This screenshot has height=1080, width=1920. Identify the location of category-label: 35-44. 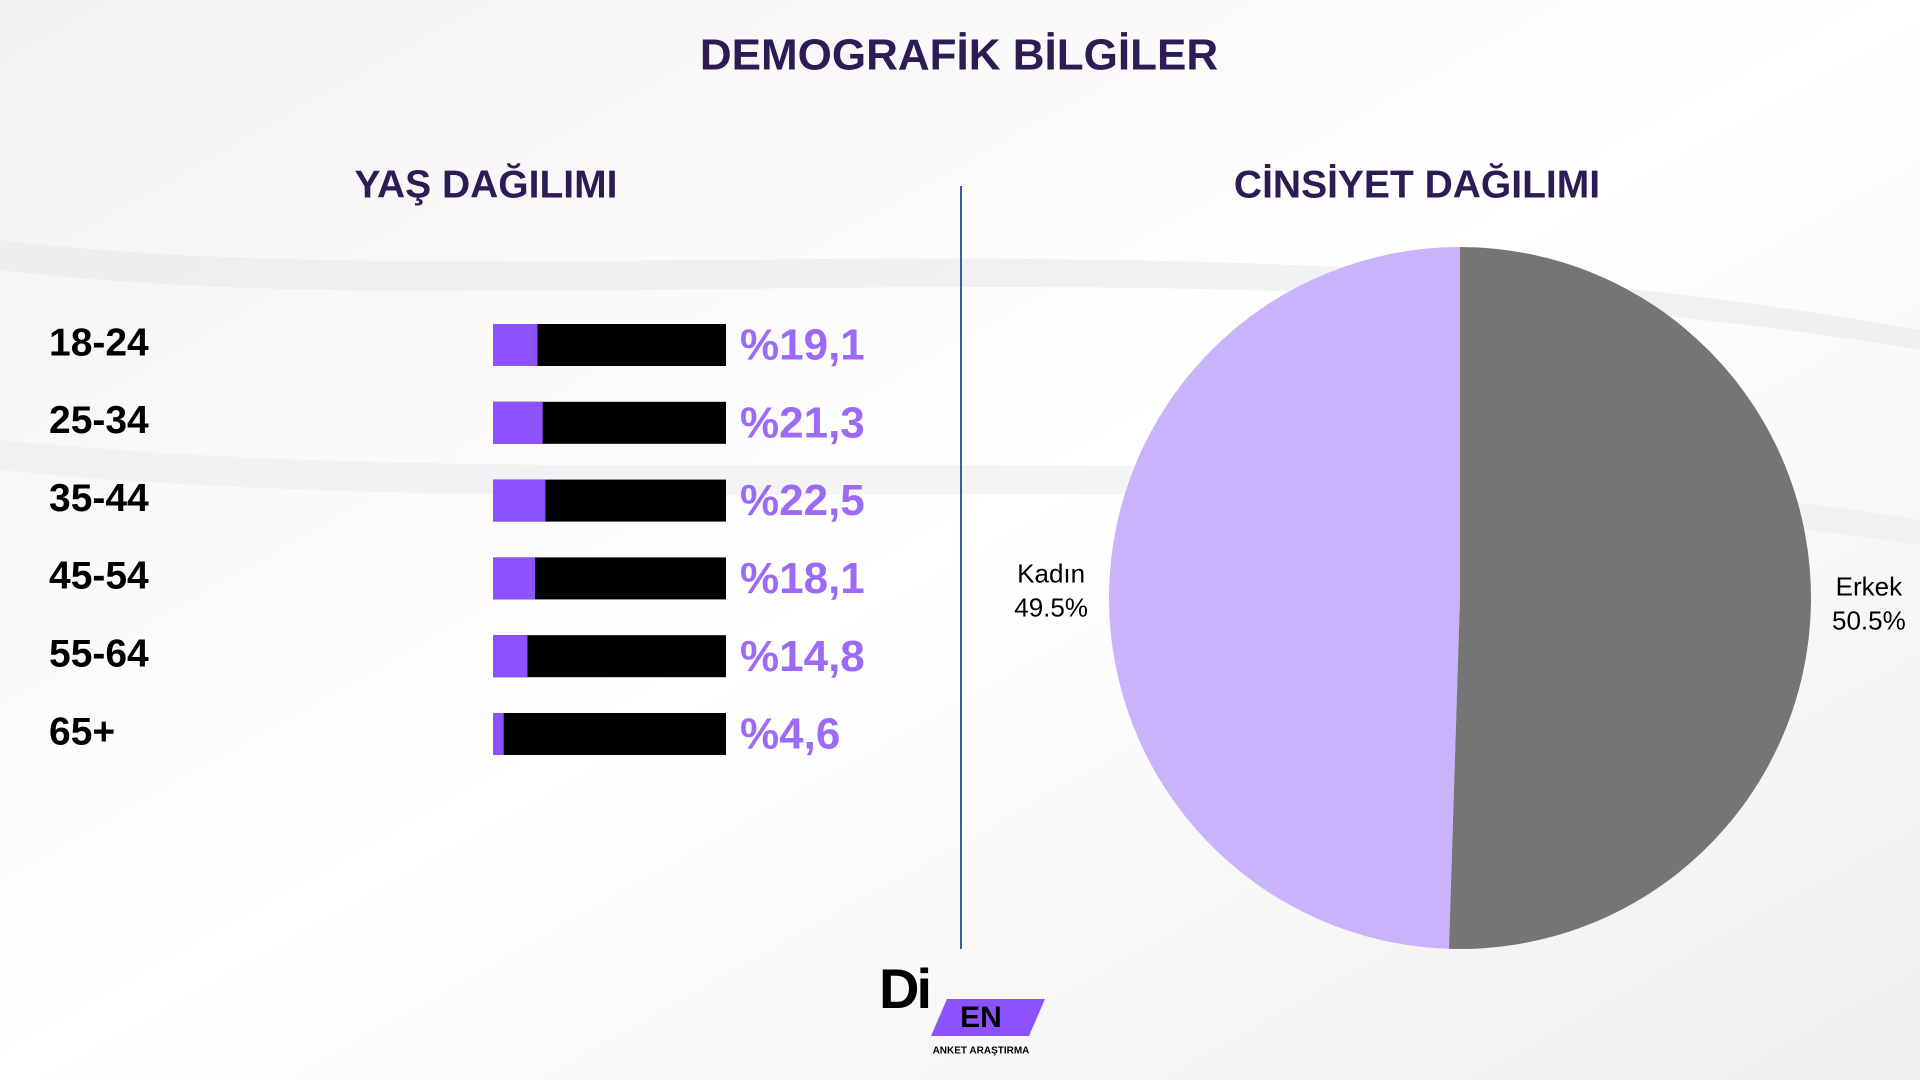
(99, 498).